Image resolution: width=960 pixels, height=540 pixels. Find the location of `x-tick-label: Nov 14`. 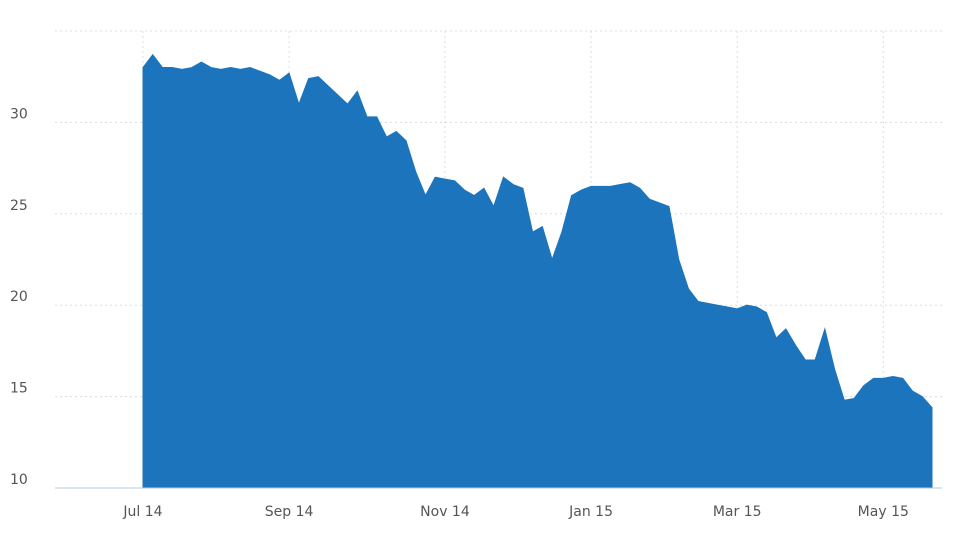

x-tick-label: Nov 14 is located at coordinates (445, 512).